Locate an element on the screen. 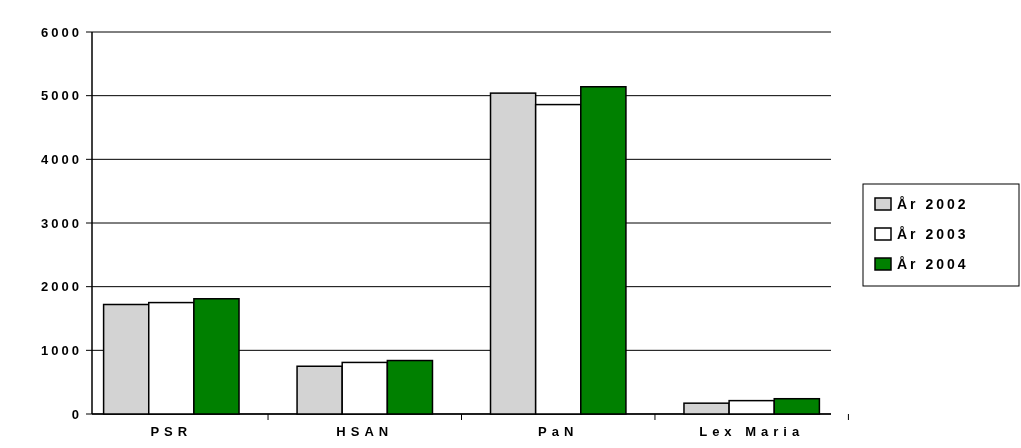 The width and height of the screenshot is (1021, 448). y-tick-label: 3000 is located at coordinates (61, 223).